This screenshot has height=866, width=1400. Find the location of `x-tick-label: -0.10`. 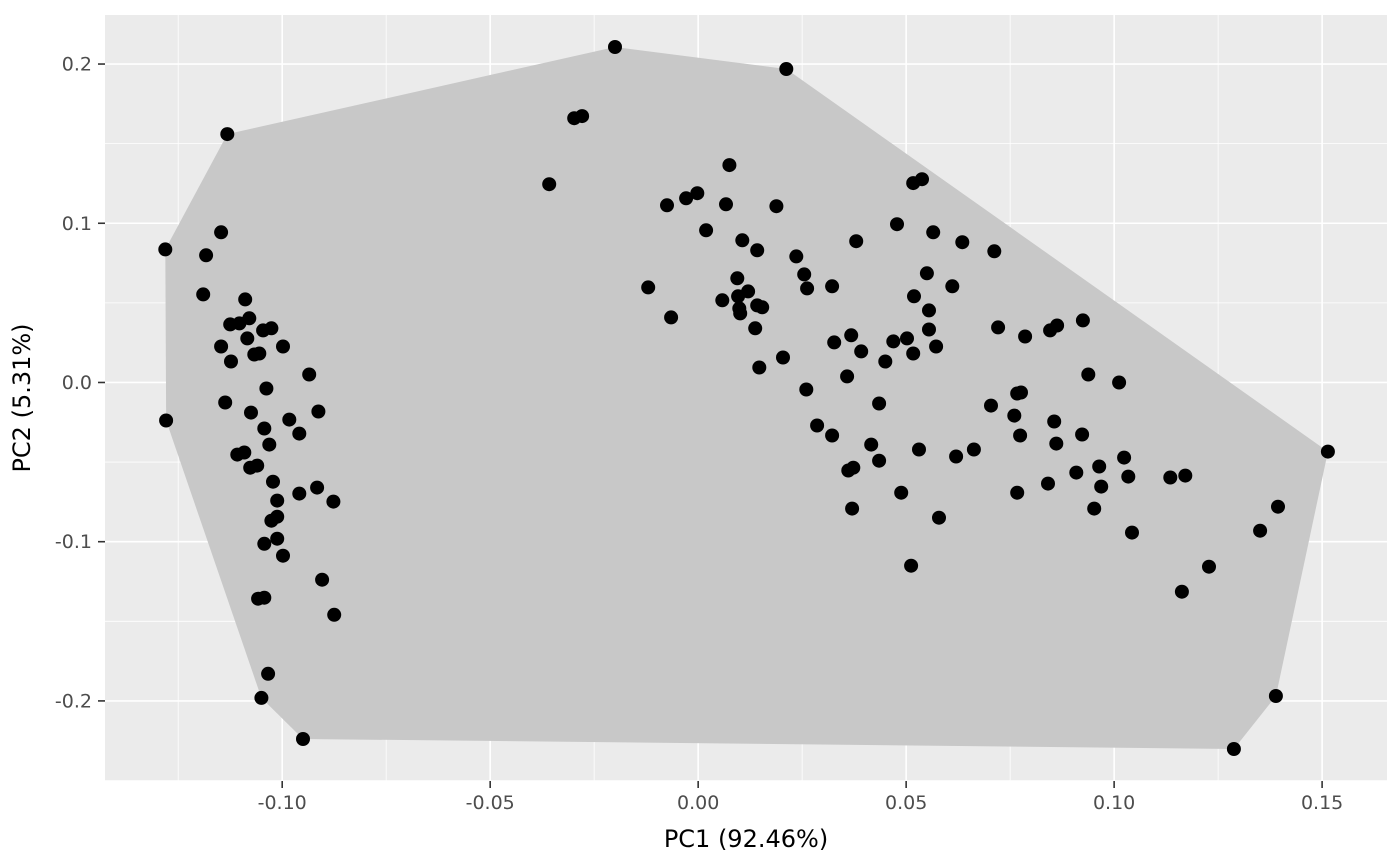

x-tick-label: -0.10 is located at coordinates (282, 803).